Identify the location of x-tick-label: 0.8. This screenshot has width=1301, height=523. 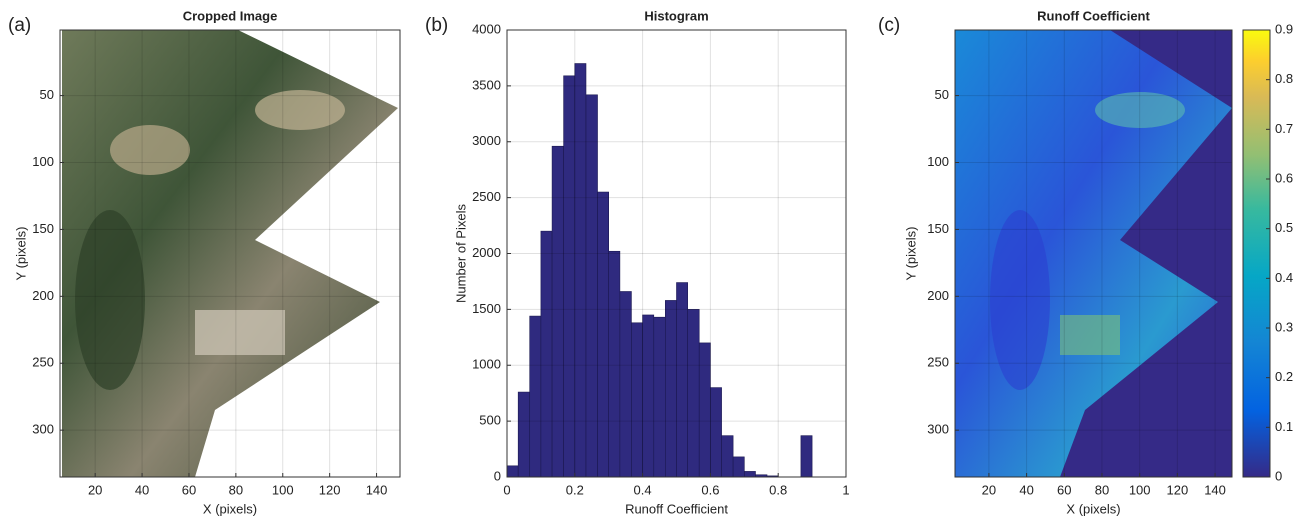
(778, 489).